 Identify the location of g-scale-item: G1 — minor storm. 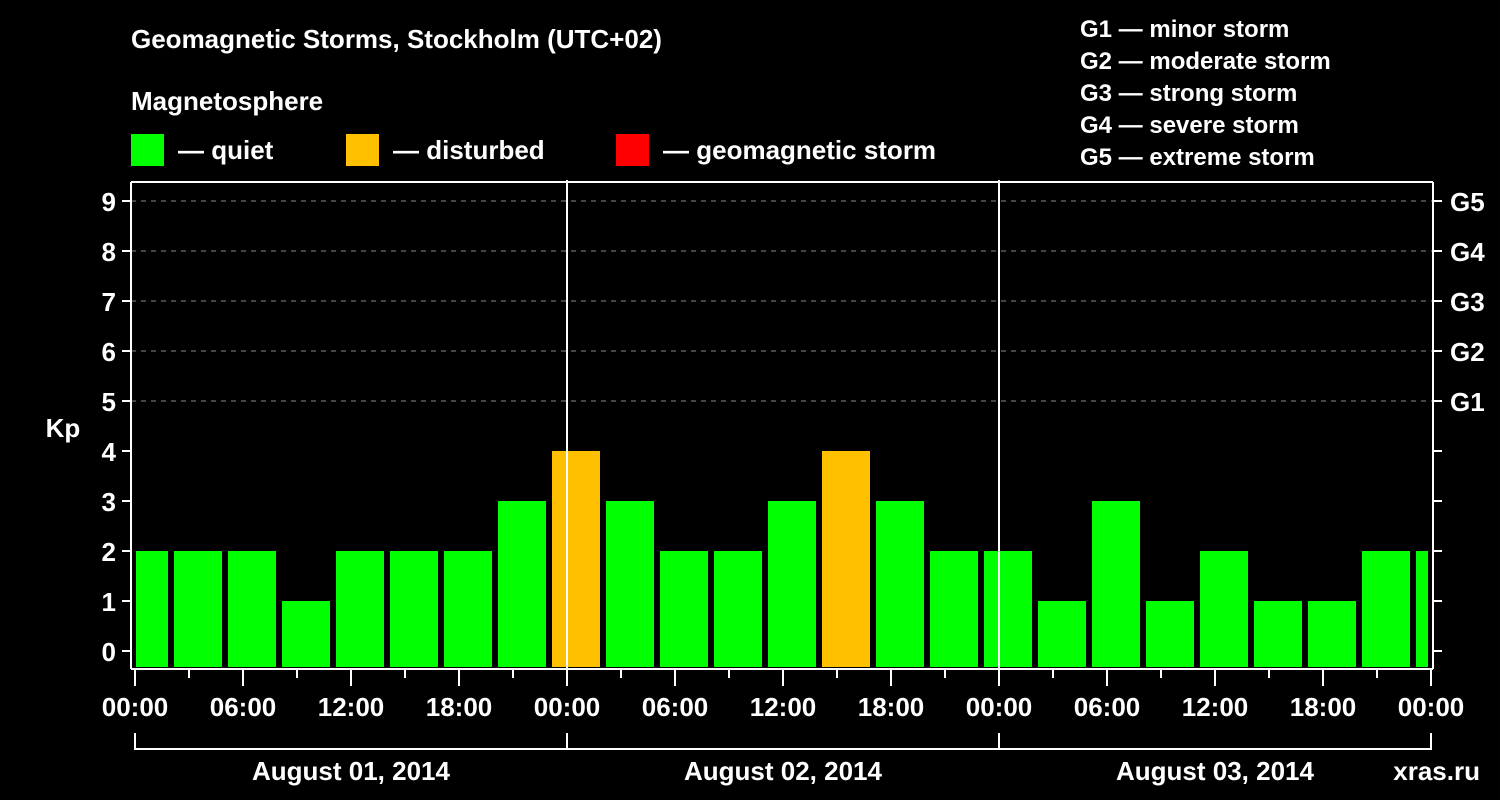
(1185, 29).